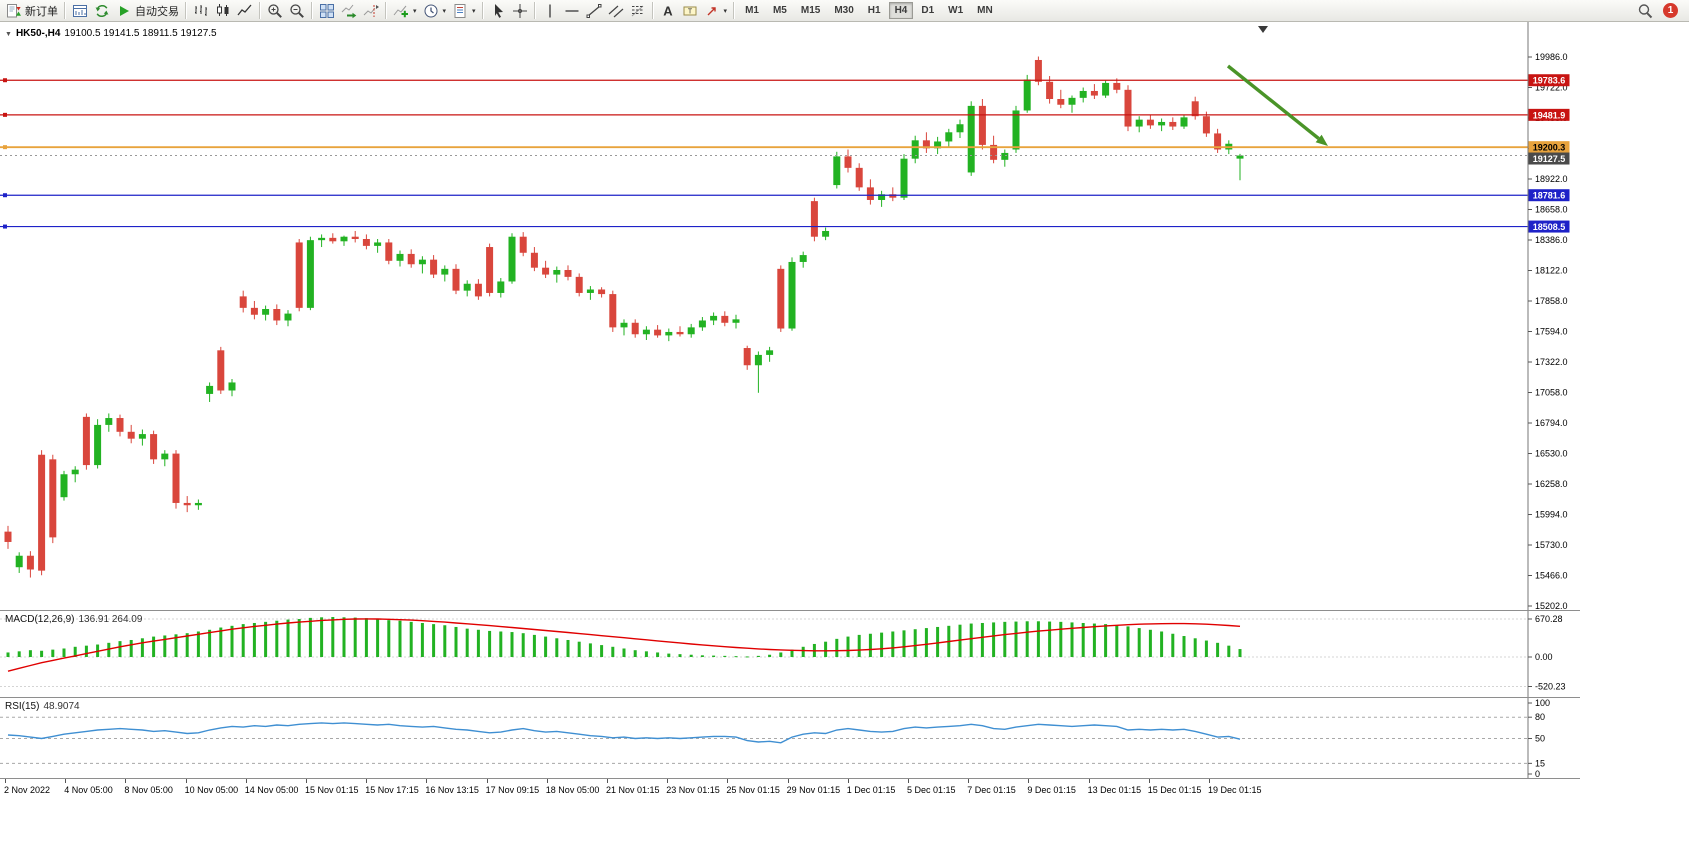 The height and width of the screenshot is (860, 1689). I want to click on one-click-trading-caret-icon: ▼, so click(8, 34).